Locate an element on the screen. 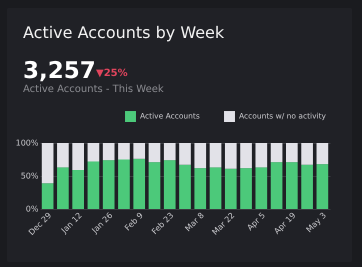 The height and width of the screenshot is (267, 362). y-tick-label: 100% is located at coordinates (27, 143).